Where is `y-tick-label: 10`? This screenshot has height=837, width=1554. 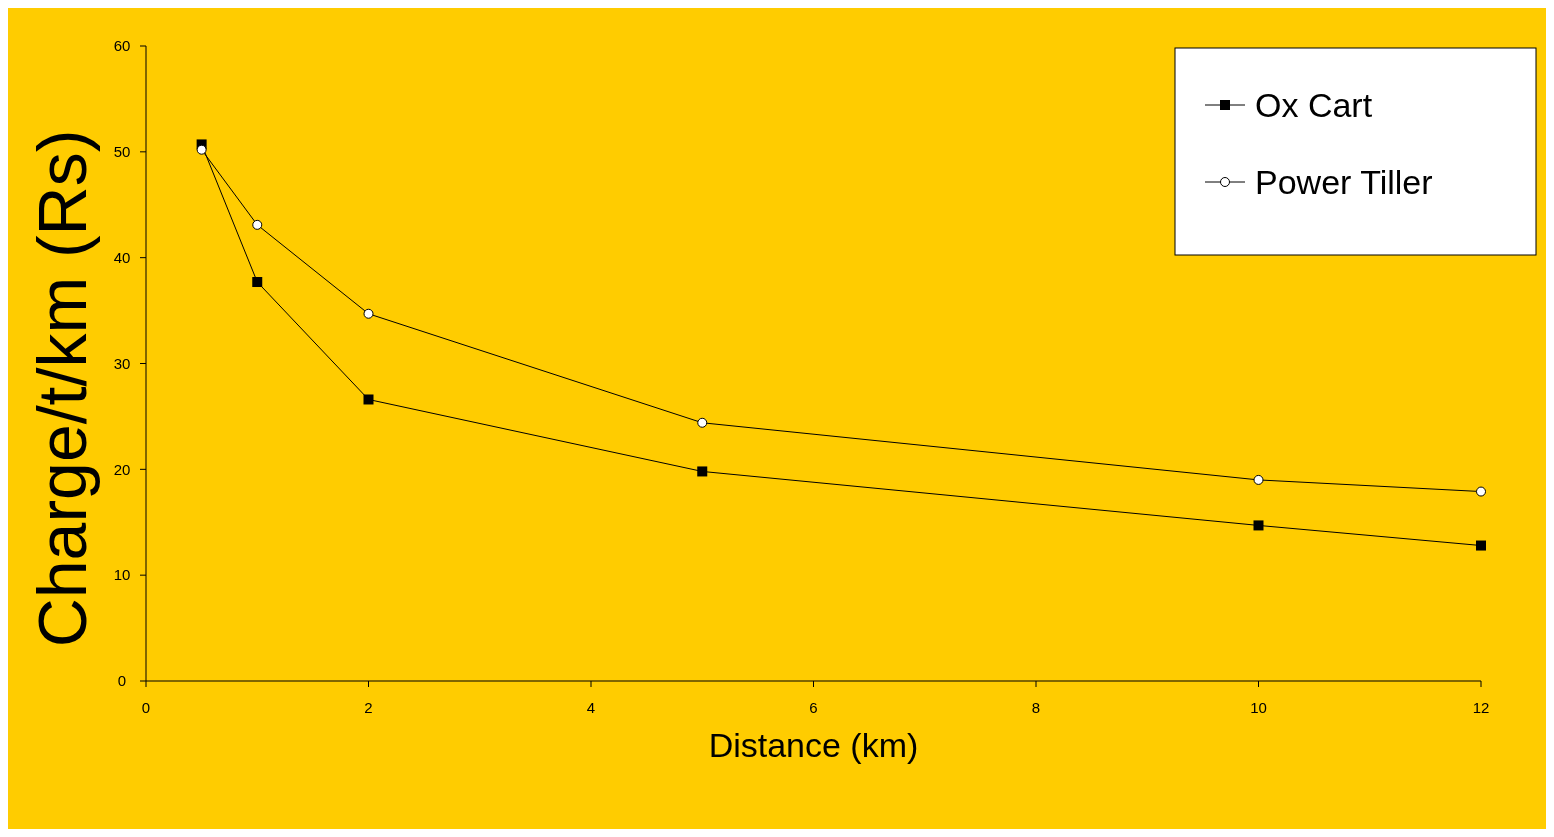 y-tick-label: 10 is located at coordinates (122, 575).